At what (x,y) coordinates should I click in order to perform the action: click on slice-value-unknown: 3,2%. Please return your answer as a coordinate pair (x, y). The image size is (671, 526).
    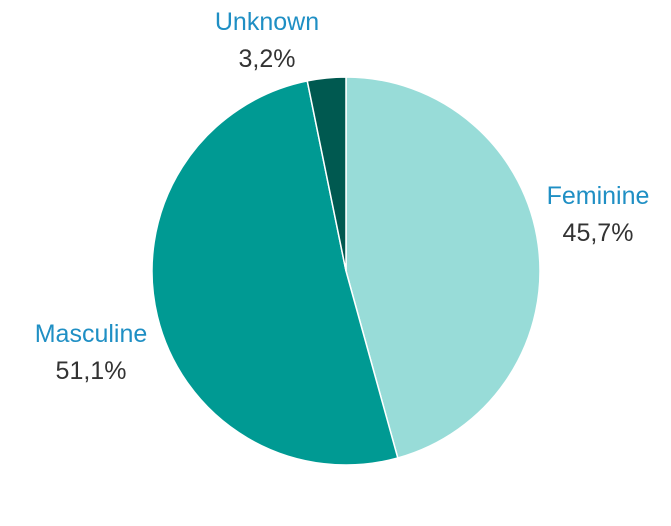
    Looking at the image, I should click on (267, 59).